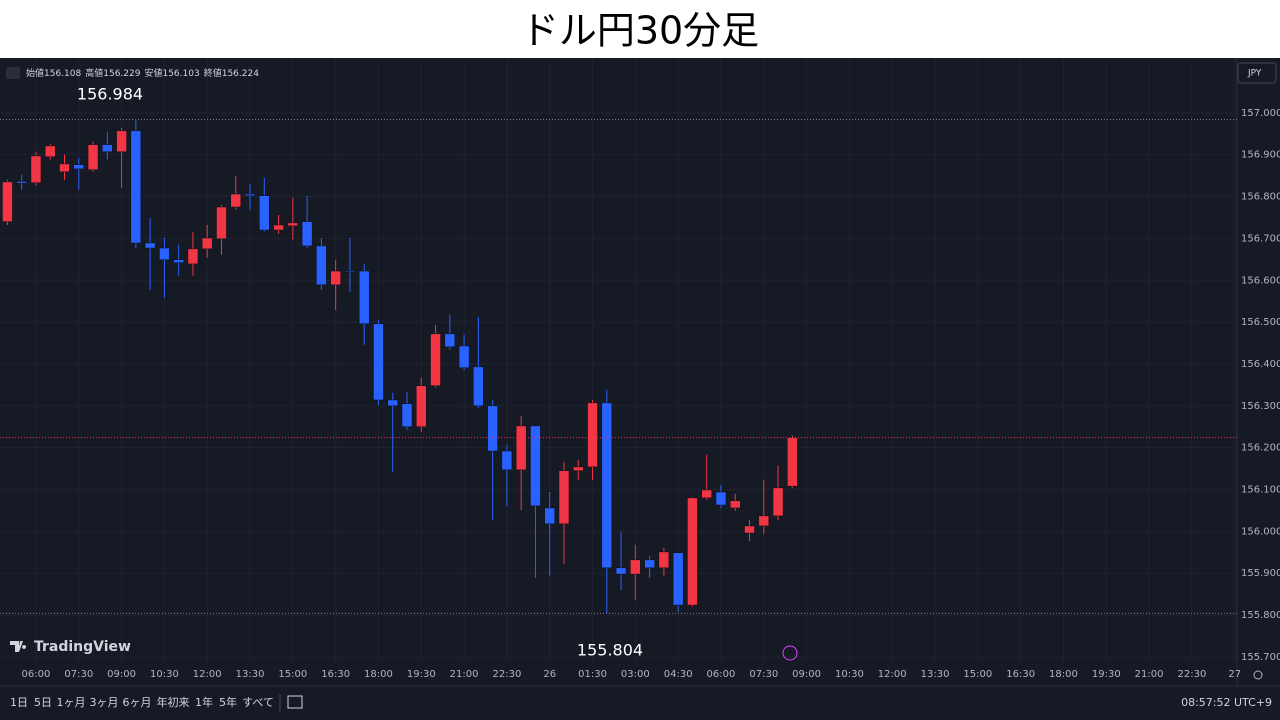  I want to click on range-button: 6ヶ月, so click(137, 702).